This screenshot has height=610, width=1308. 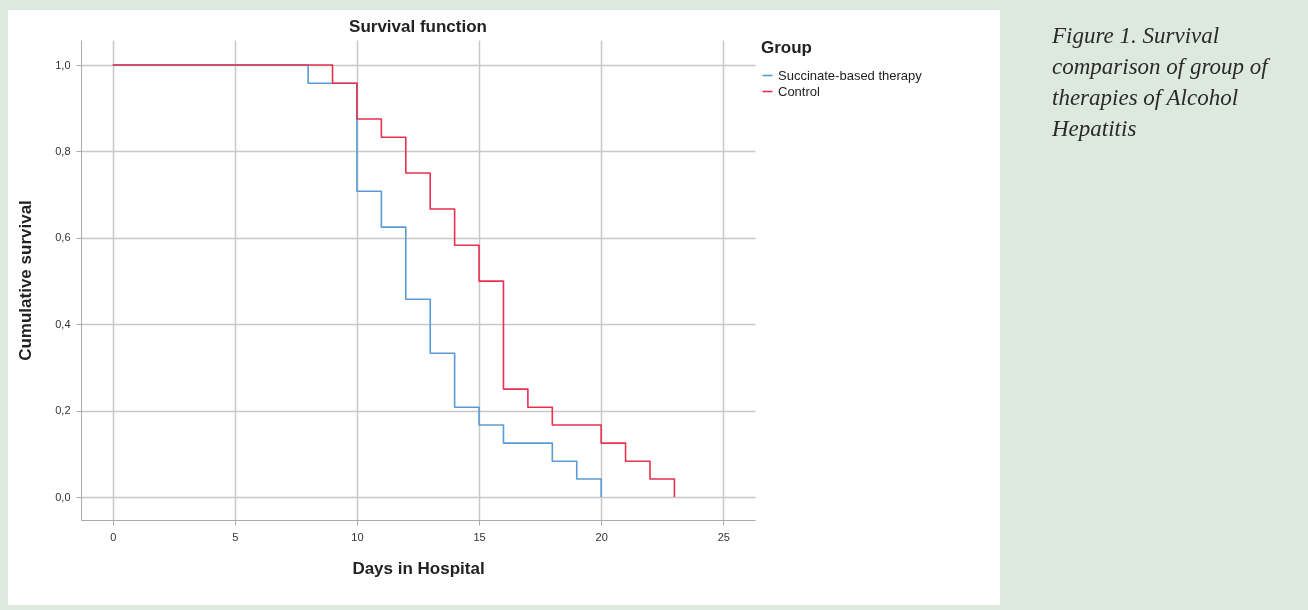 I want to click on x-tick-label: 5, so click(x=235, y=536).